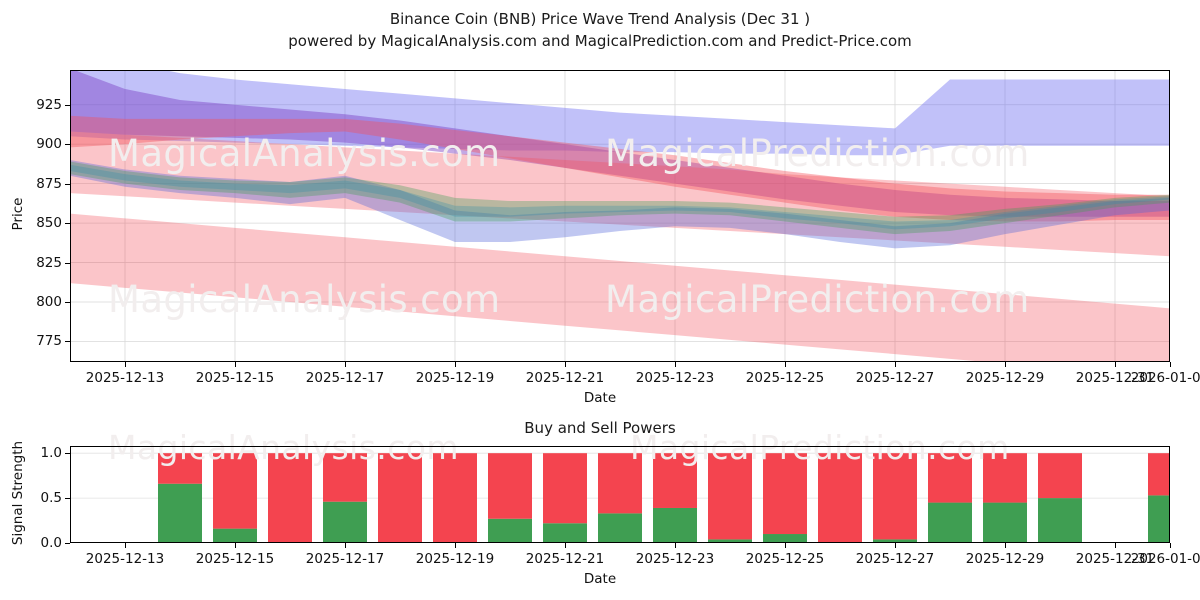 The height and width of the screenshot is (600, 1200). Describe the element at coordinates (49, 104) in the screenshot. I see `y-tick-label: 925` at that location.